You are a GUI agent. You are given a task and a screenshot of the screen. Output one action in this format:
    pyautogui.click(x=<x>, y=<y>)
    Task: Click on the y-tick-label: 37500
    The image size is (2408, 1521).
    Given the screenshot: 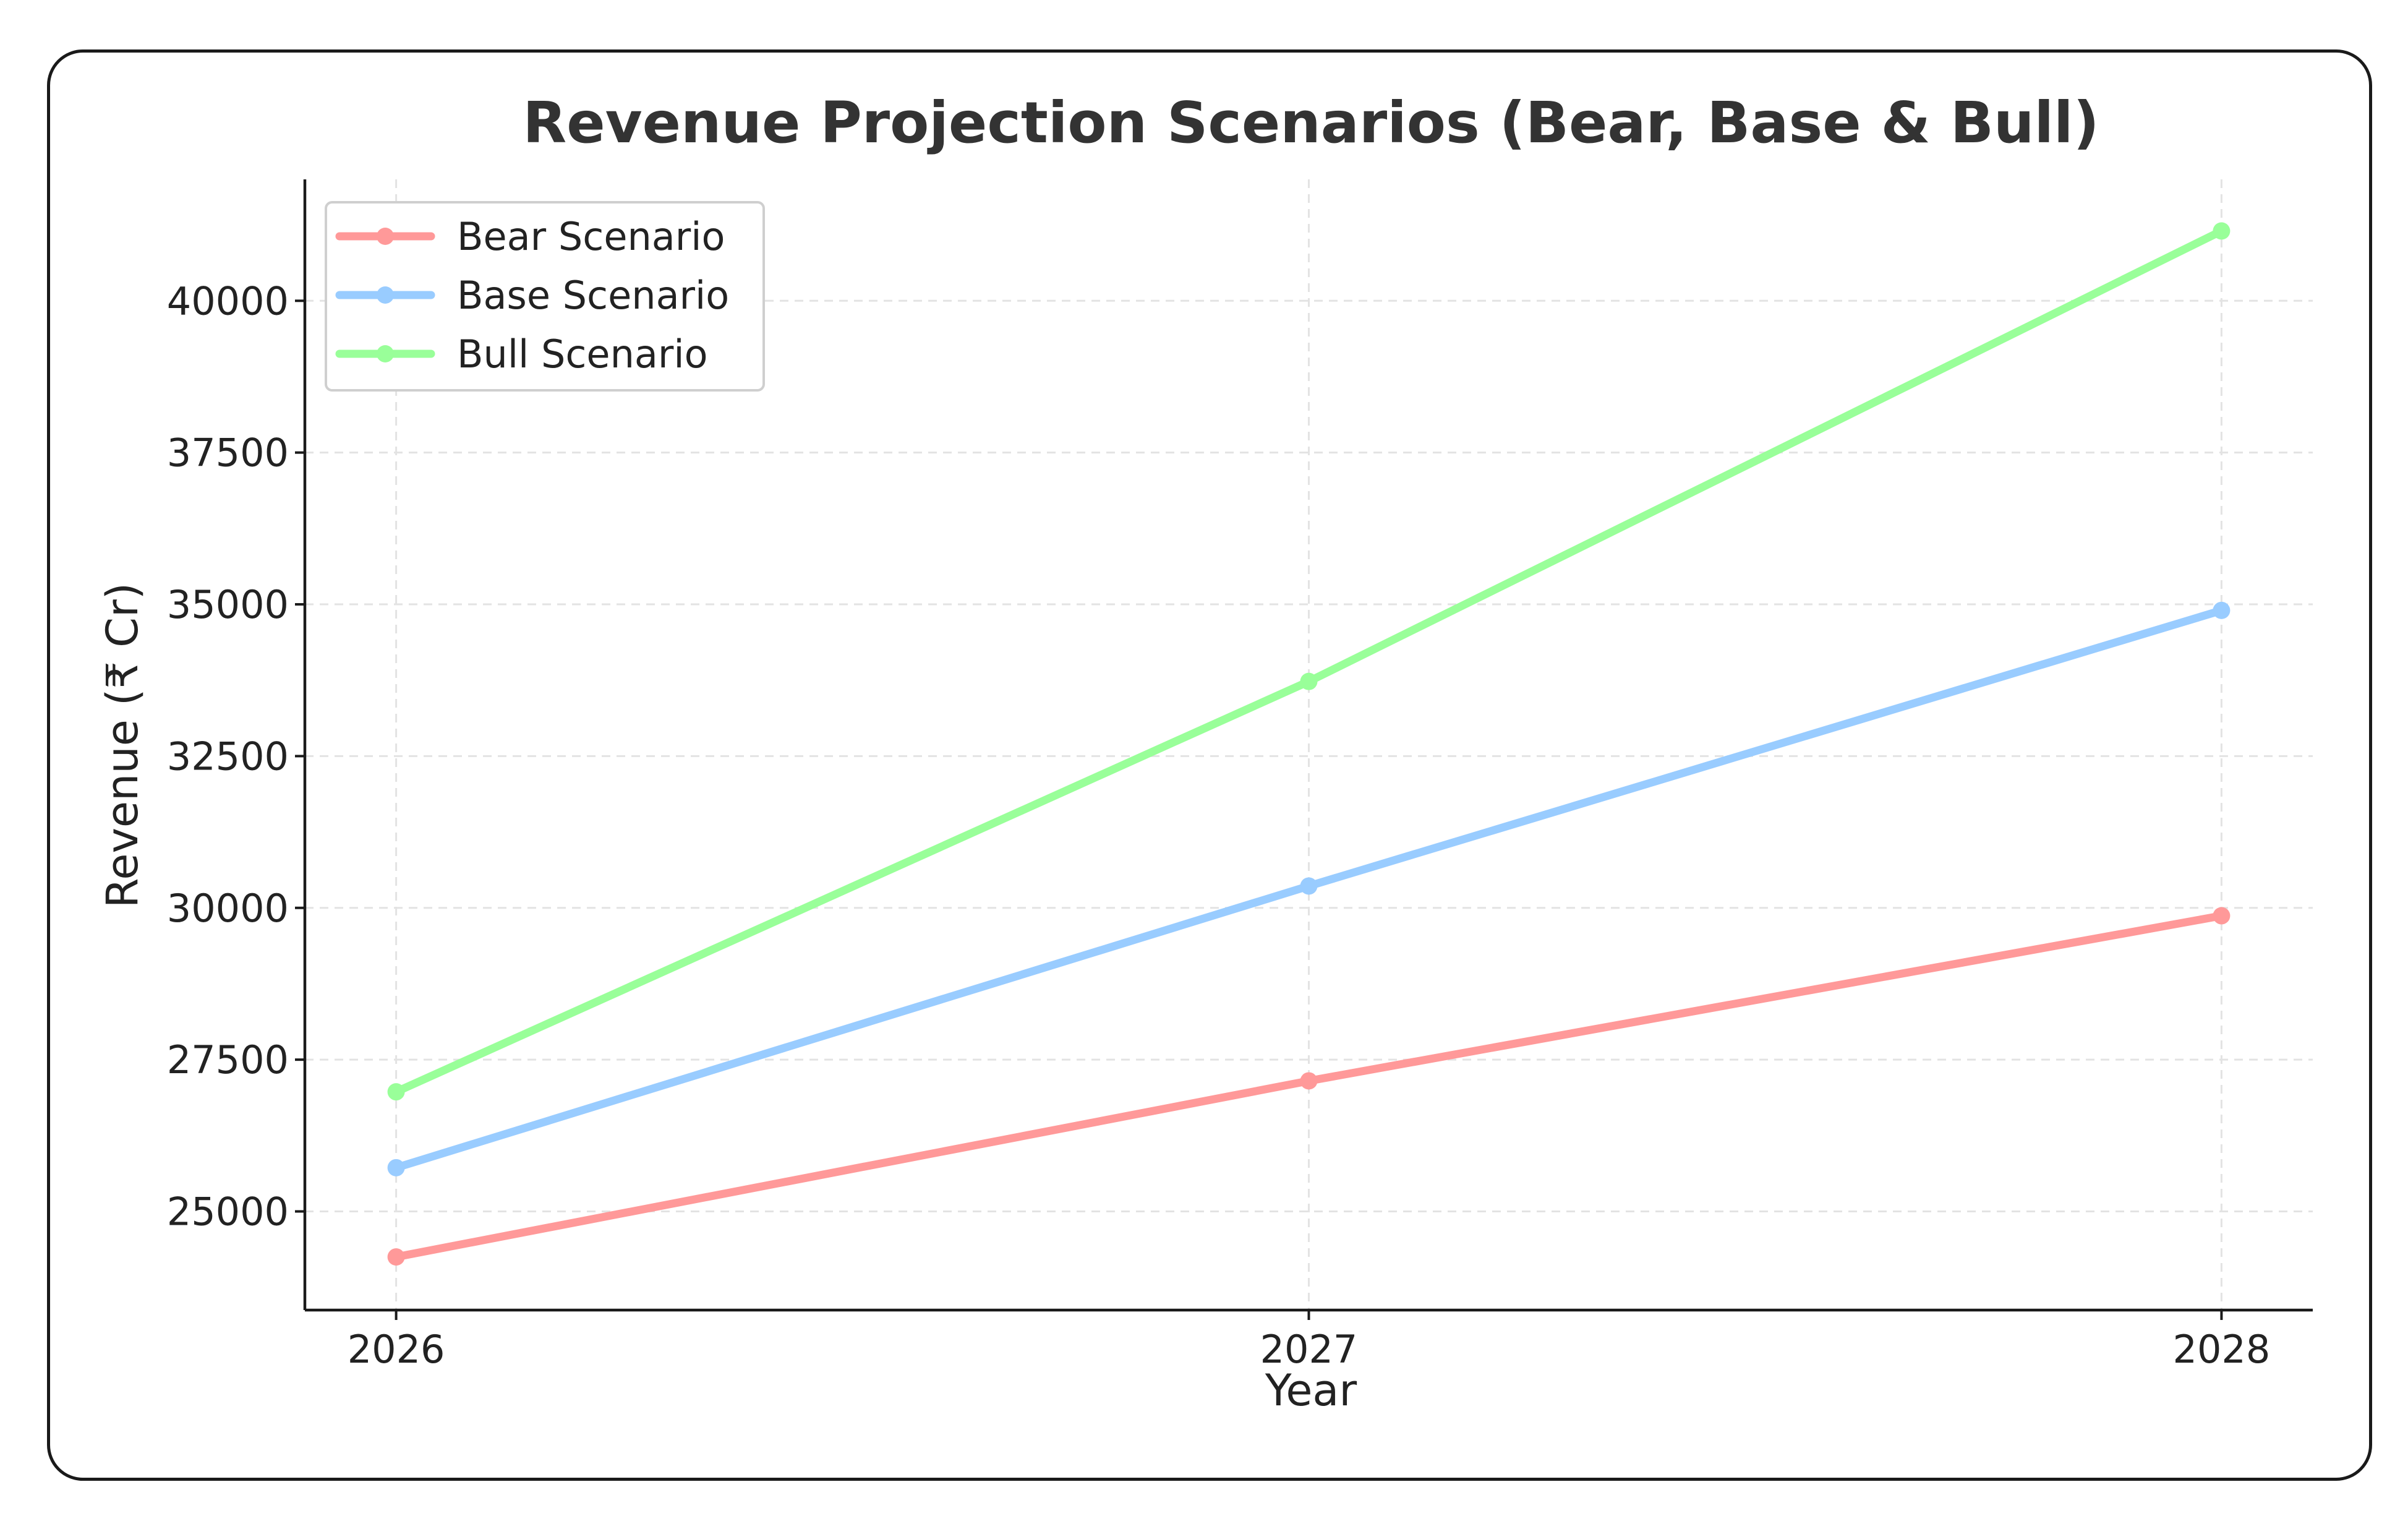 What is the action you would take?
    pyautogui.click(x=228, y=453)
    